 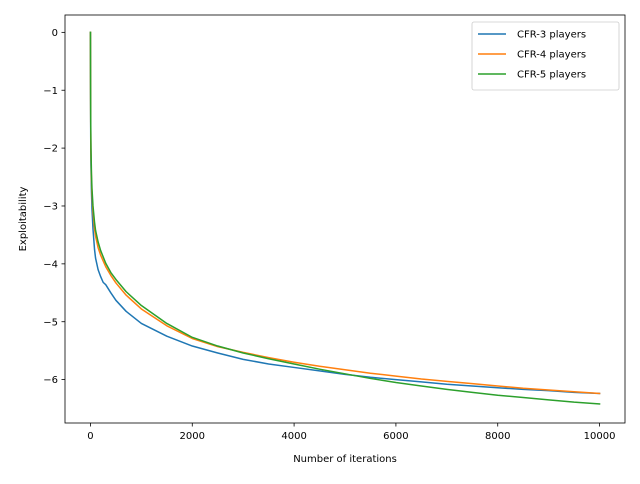 I want to click on x-tick-label: 6000, so click(x=395, y=436).